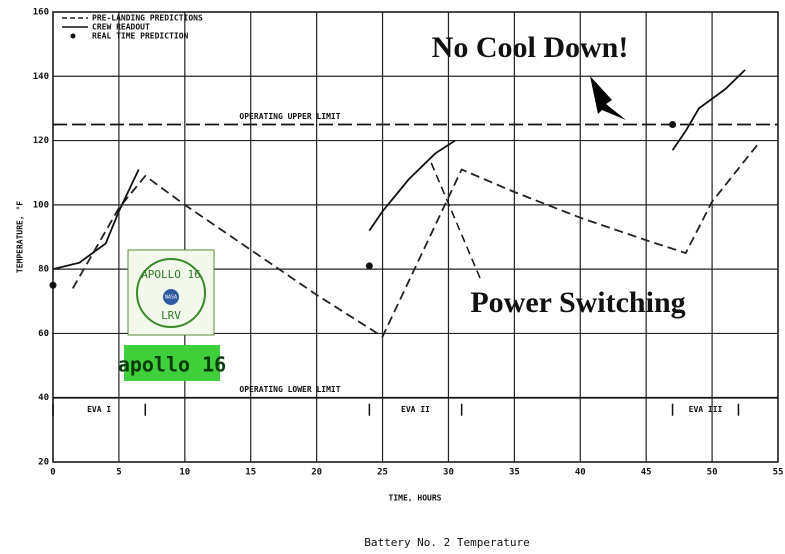  What do you see at coordinates (140, 36) in the screenshot?
I see `legend-label: REAL TIME PREDICTION` at bounding box center [140, 36].